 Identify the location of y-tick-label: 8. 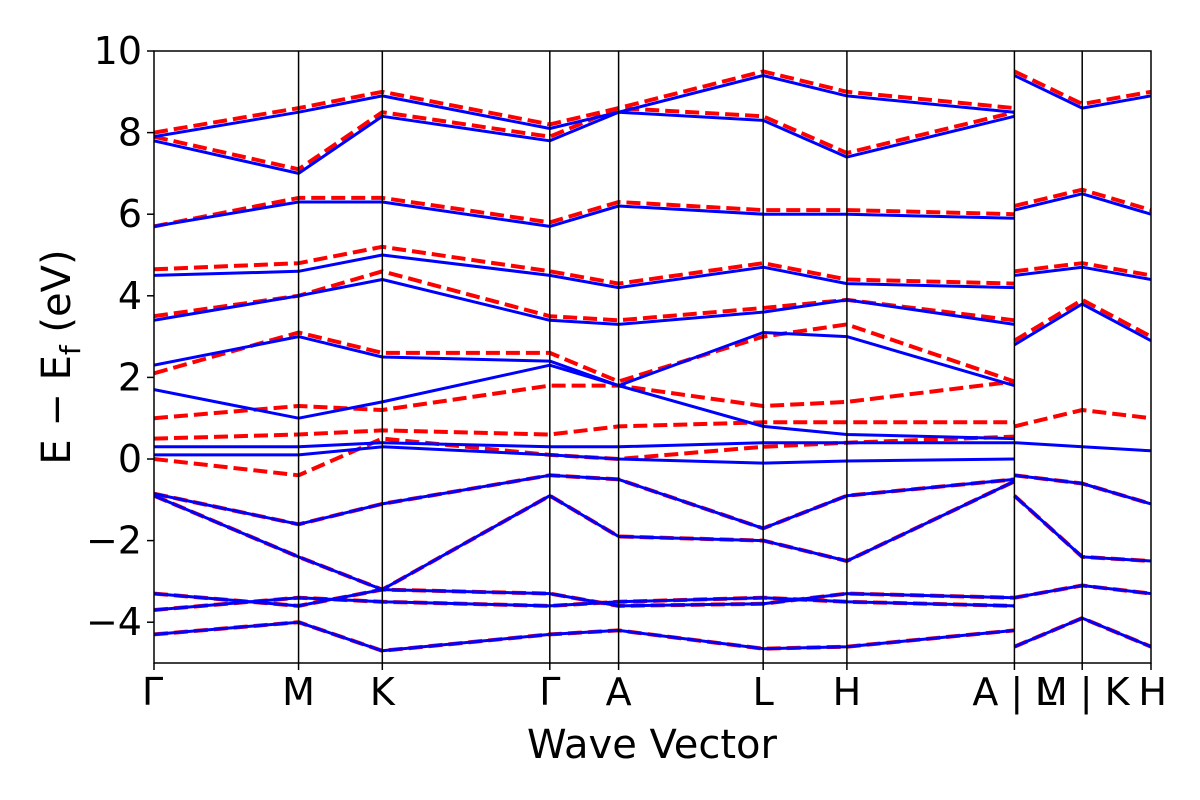
(130, 133).